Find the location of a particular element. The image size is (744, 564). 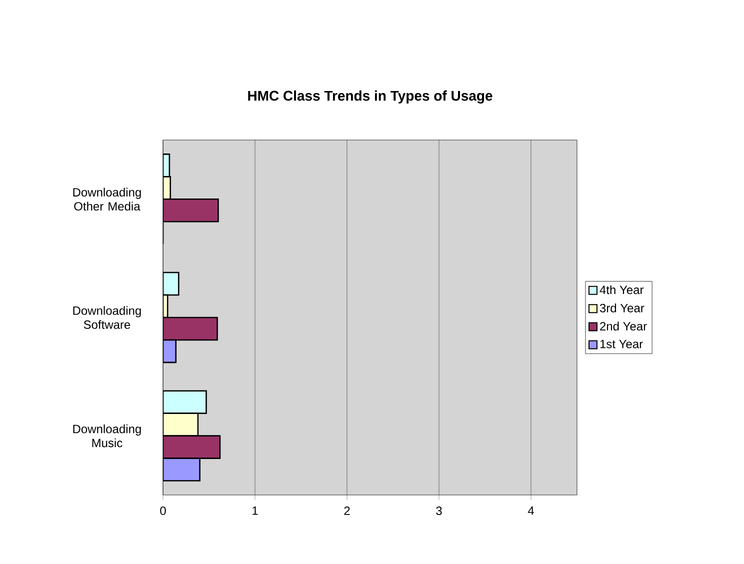

y-tick-label: Downloading Music is located at coordinates (107, 436).